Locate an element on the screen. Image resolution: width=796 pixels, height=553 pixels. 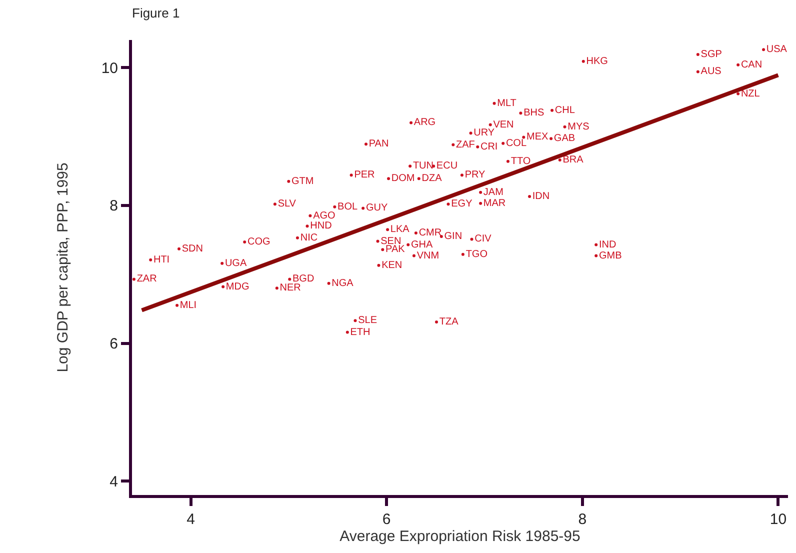
x-tick-label: 6 is located at coordinates (386, 519).